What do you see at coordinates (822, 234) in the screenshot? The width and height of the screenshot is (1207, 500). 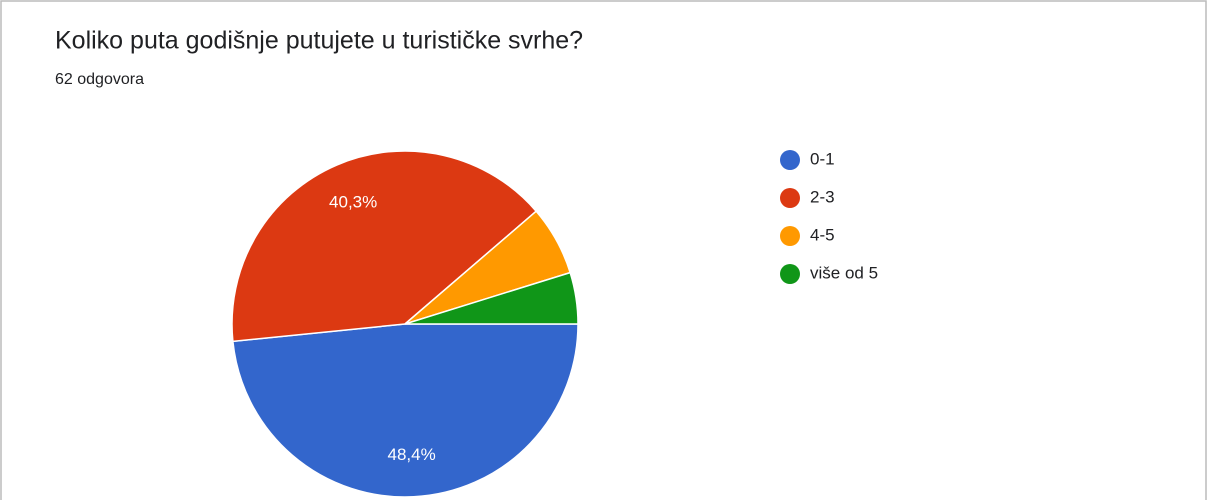 I see `legend-label: 4-5` at bounding box center [822, 234].